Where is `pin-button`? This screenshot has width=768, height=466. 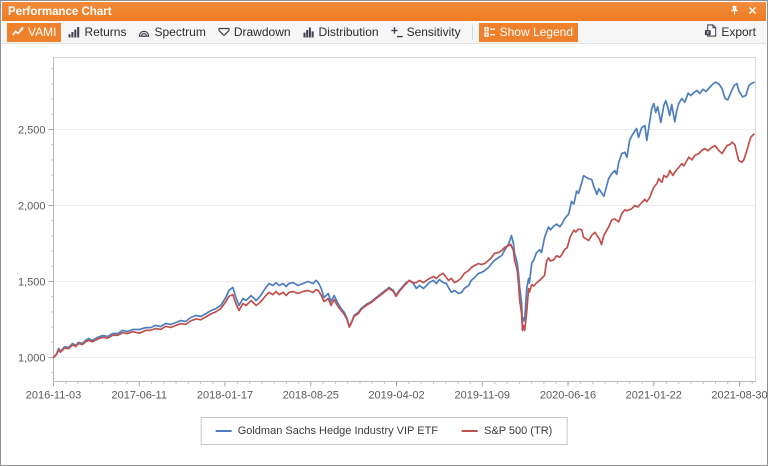
pin-button is located at coordinates (734, 12).